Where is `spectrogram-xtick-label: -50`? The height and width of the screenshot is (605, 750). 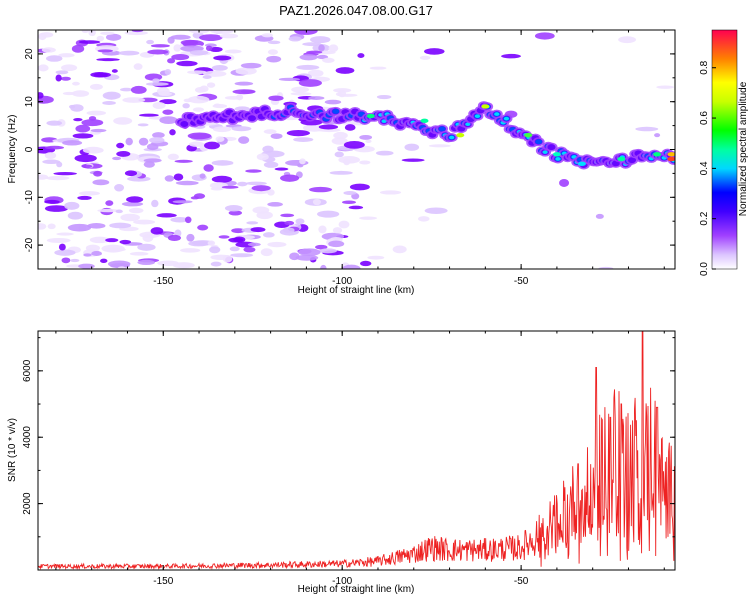 spectrogram-xtick-label: -50 is located at coordinates (521, 281).